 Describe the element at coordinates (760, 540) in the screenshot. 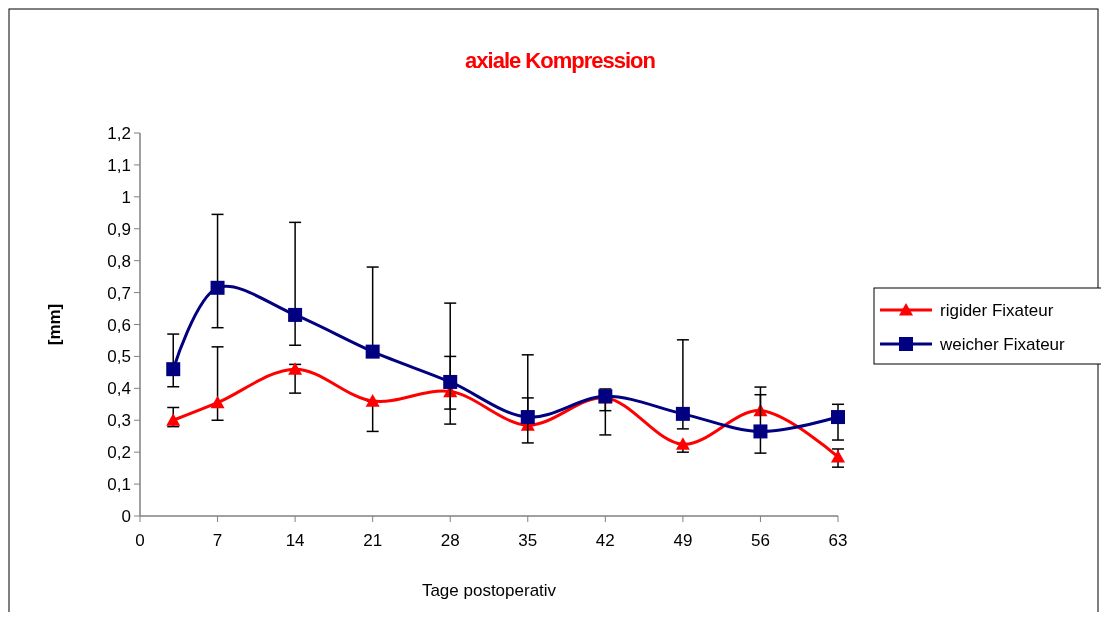

I see `x-tick-label: 56` at that location.